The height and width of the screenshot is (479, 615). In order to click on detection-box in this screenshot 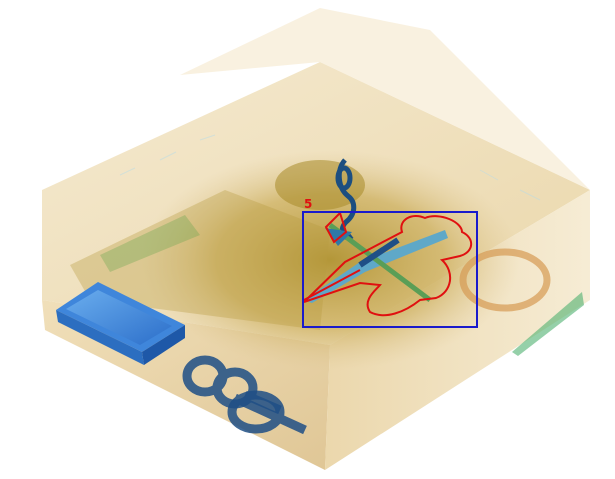, I will do `click(390, 269)`.